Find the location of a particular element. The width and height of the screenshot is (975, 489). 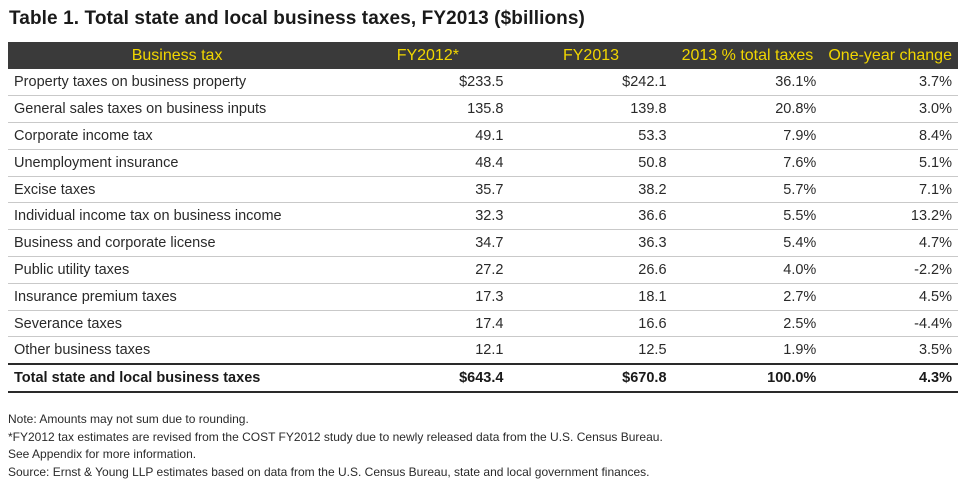

cell-percent-total: 7.9% is located at coordinates (800, 135).